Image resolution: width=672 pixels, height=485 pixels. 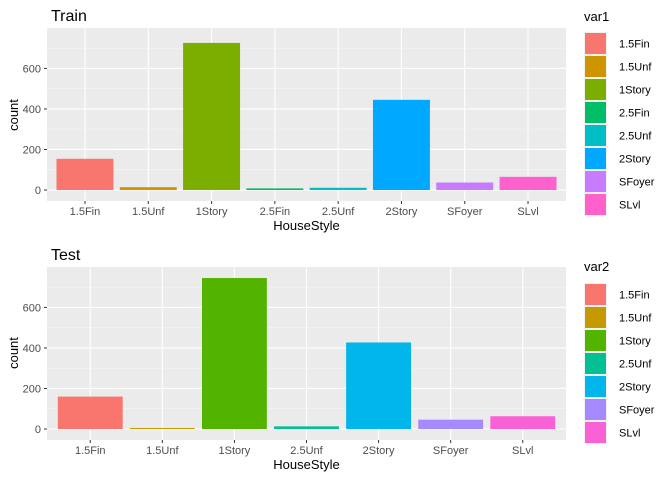 I want to click on x-tick-label: 2.5Fin, so click(x=275, y=212).